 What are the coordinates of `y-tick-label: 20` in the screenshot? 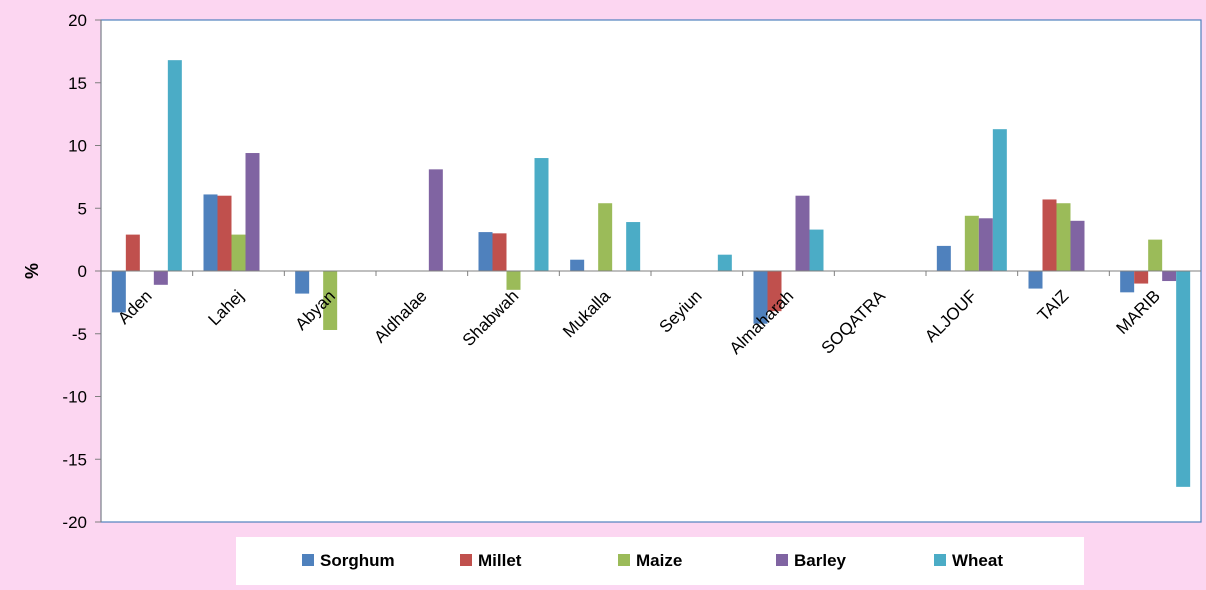 It's located at (77, 20).